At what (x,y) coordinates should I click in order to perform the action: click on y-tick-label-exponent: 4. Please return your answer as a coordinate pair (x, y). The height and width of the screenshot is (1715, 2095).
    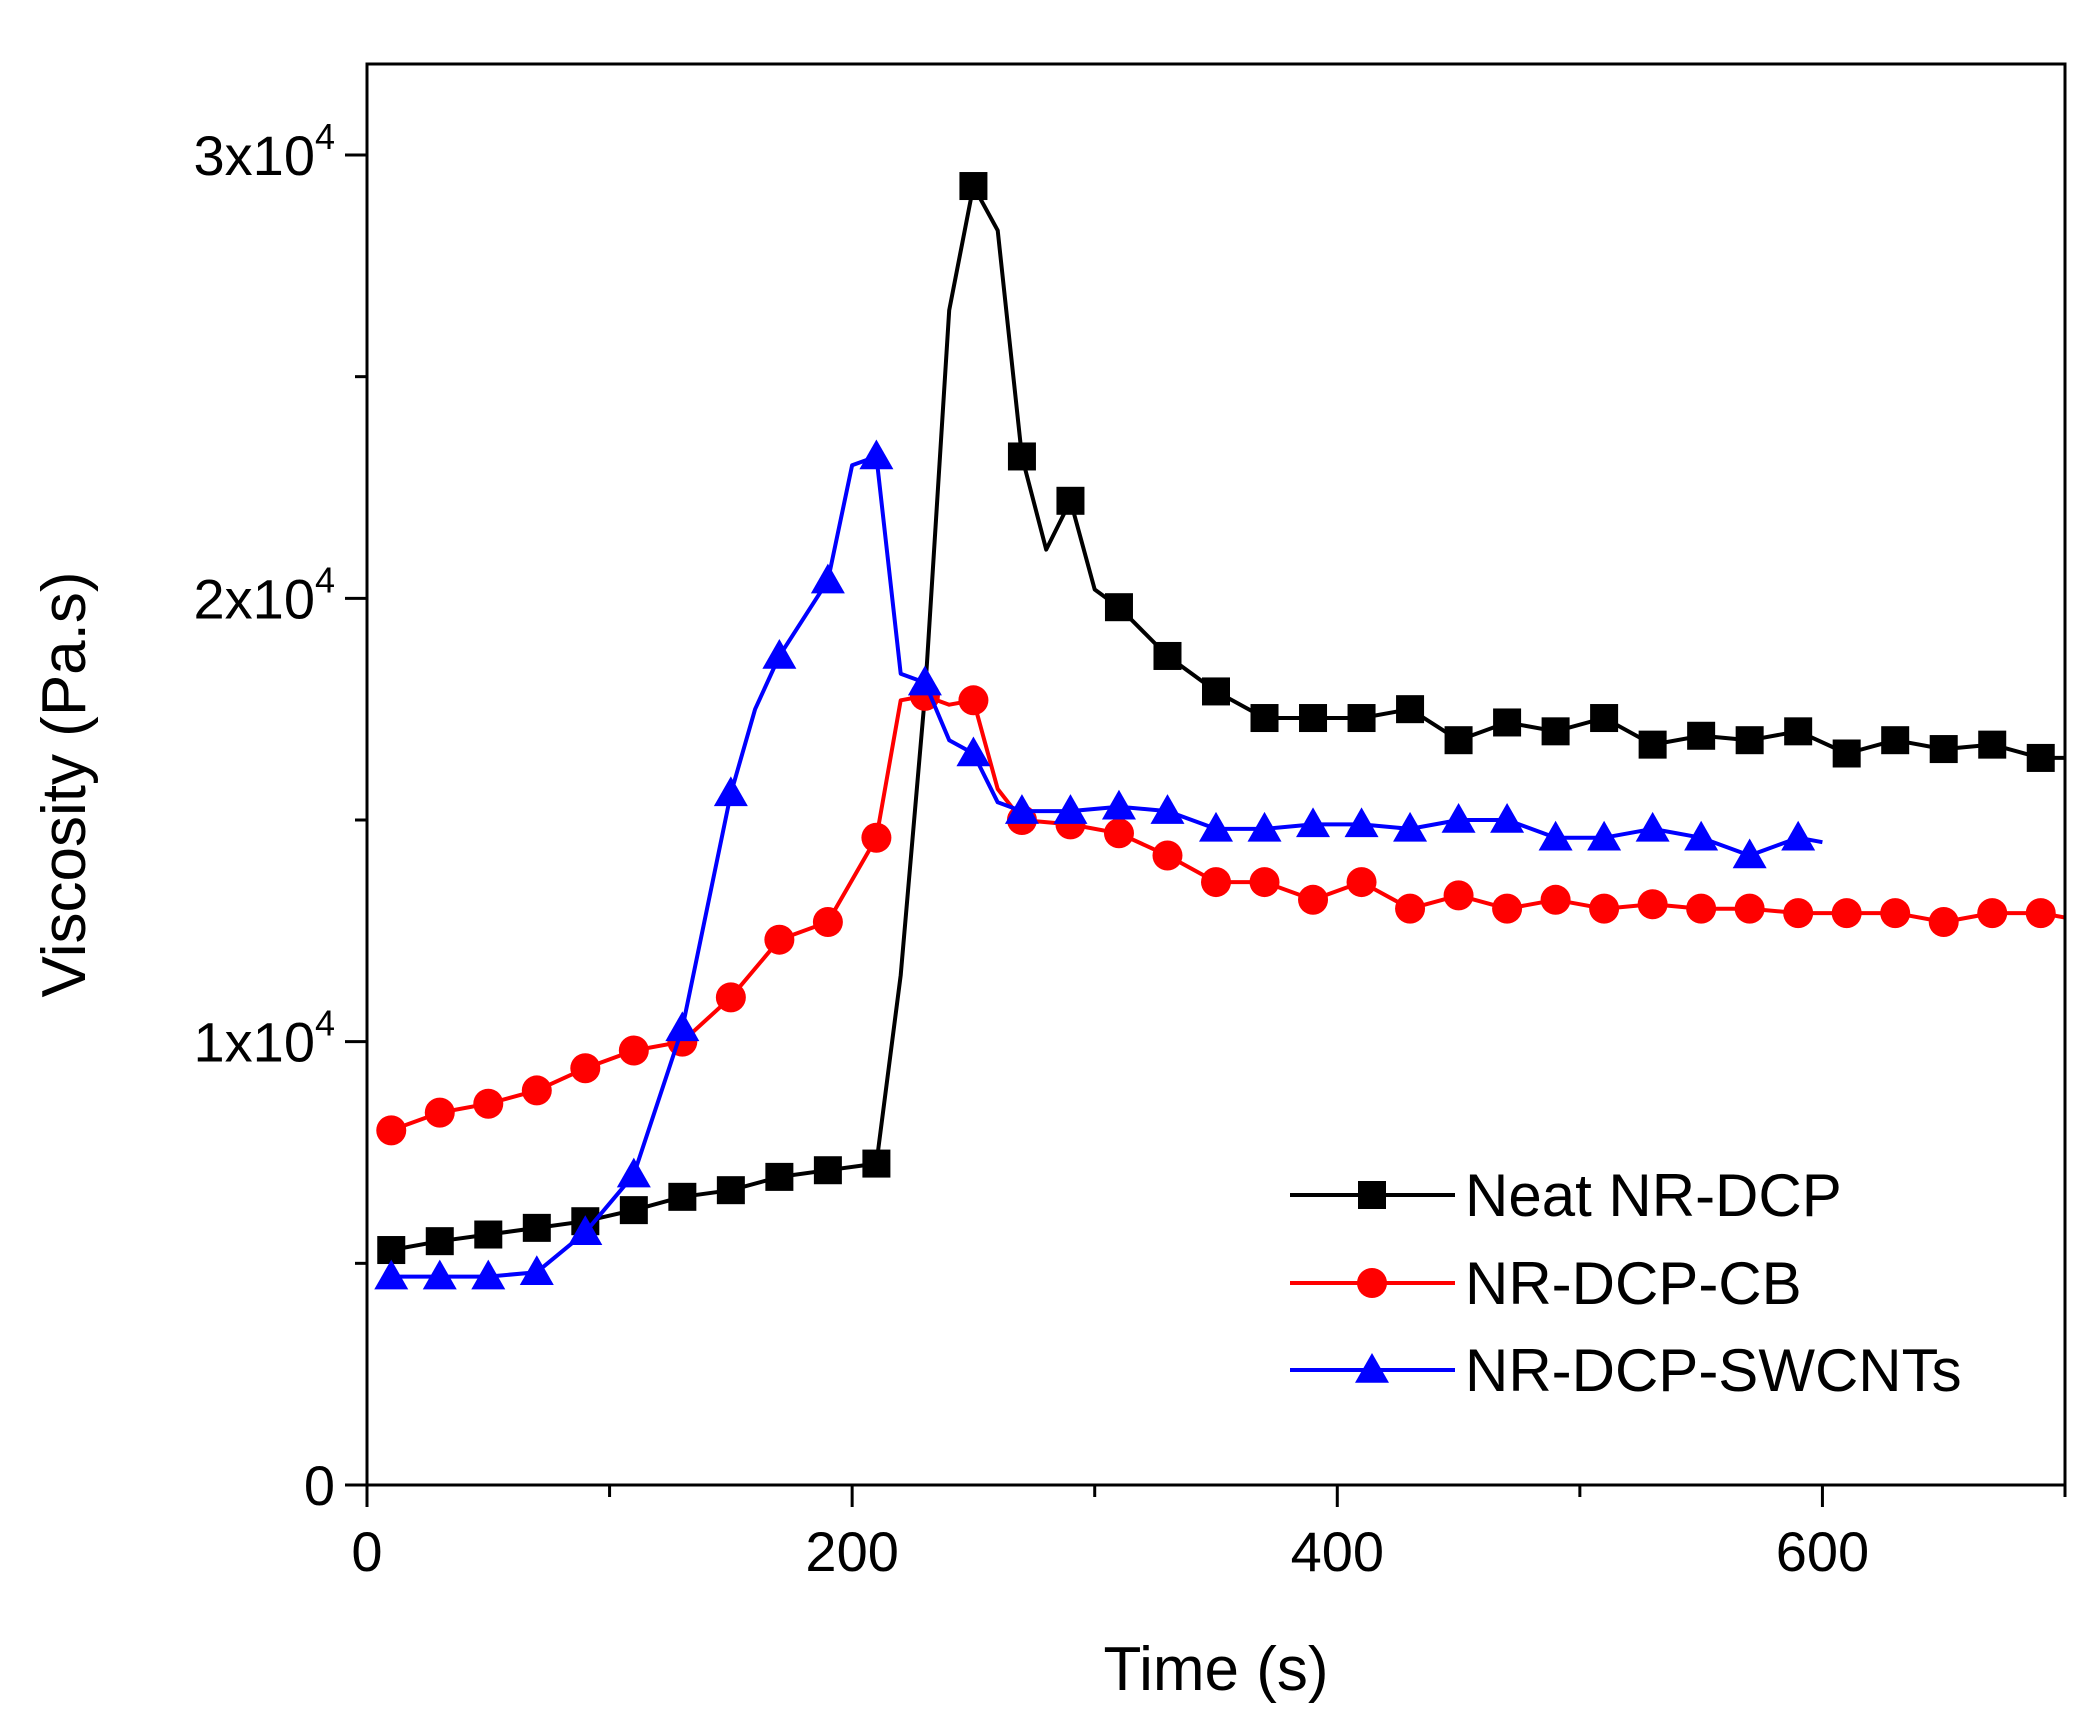
    Looking at the image, I should click on (325, 136).